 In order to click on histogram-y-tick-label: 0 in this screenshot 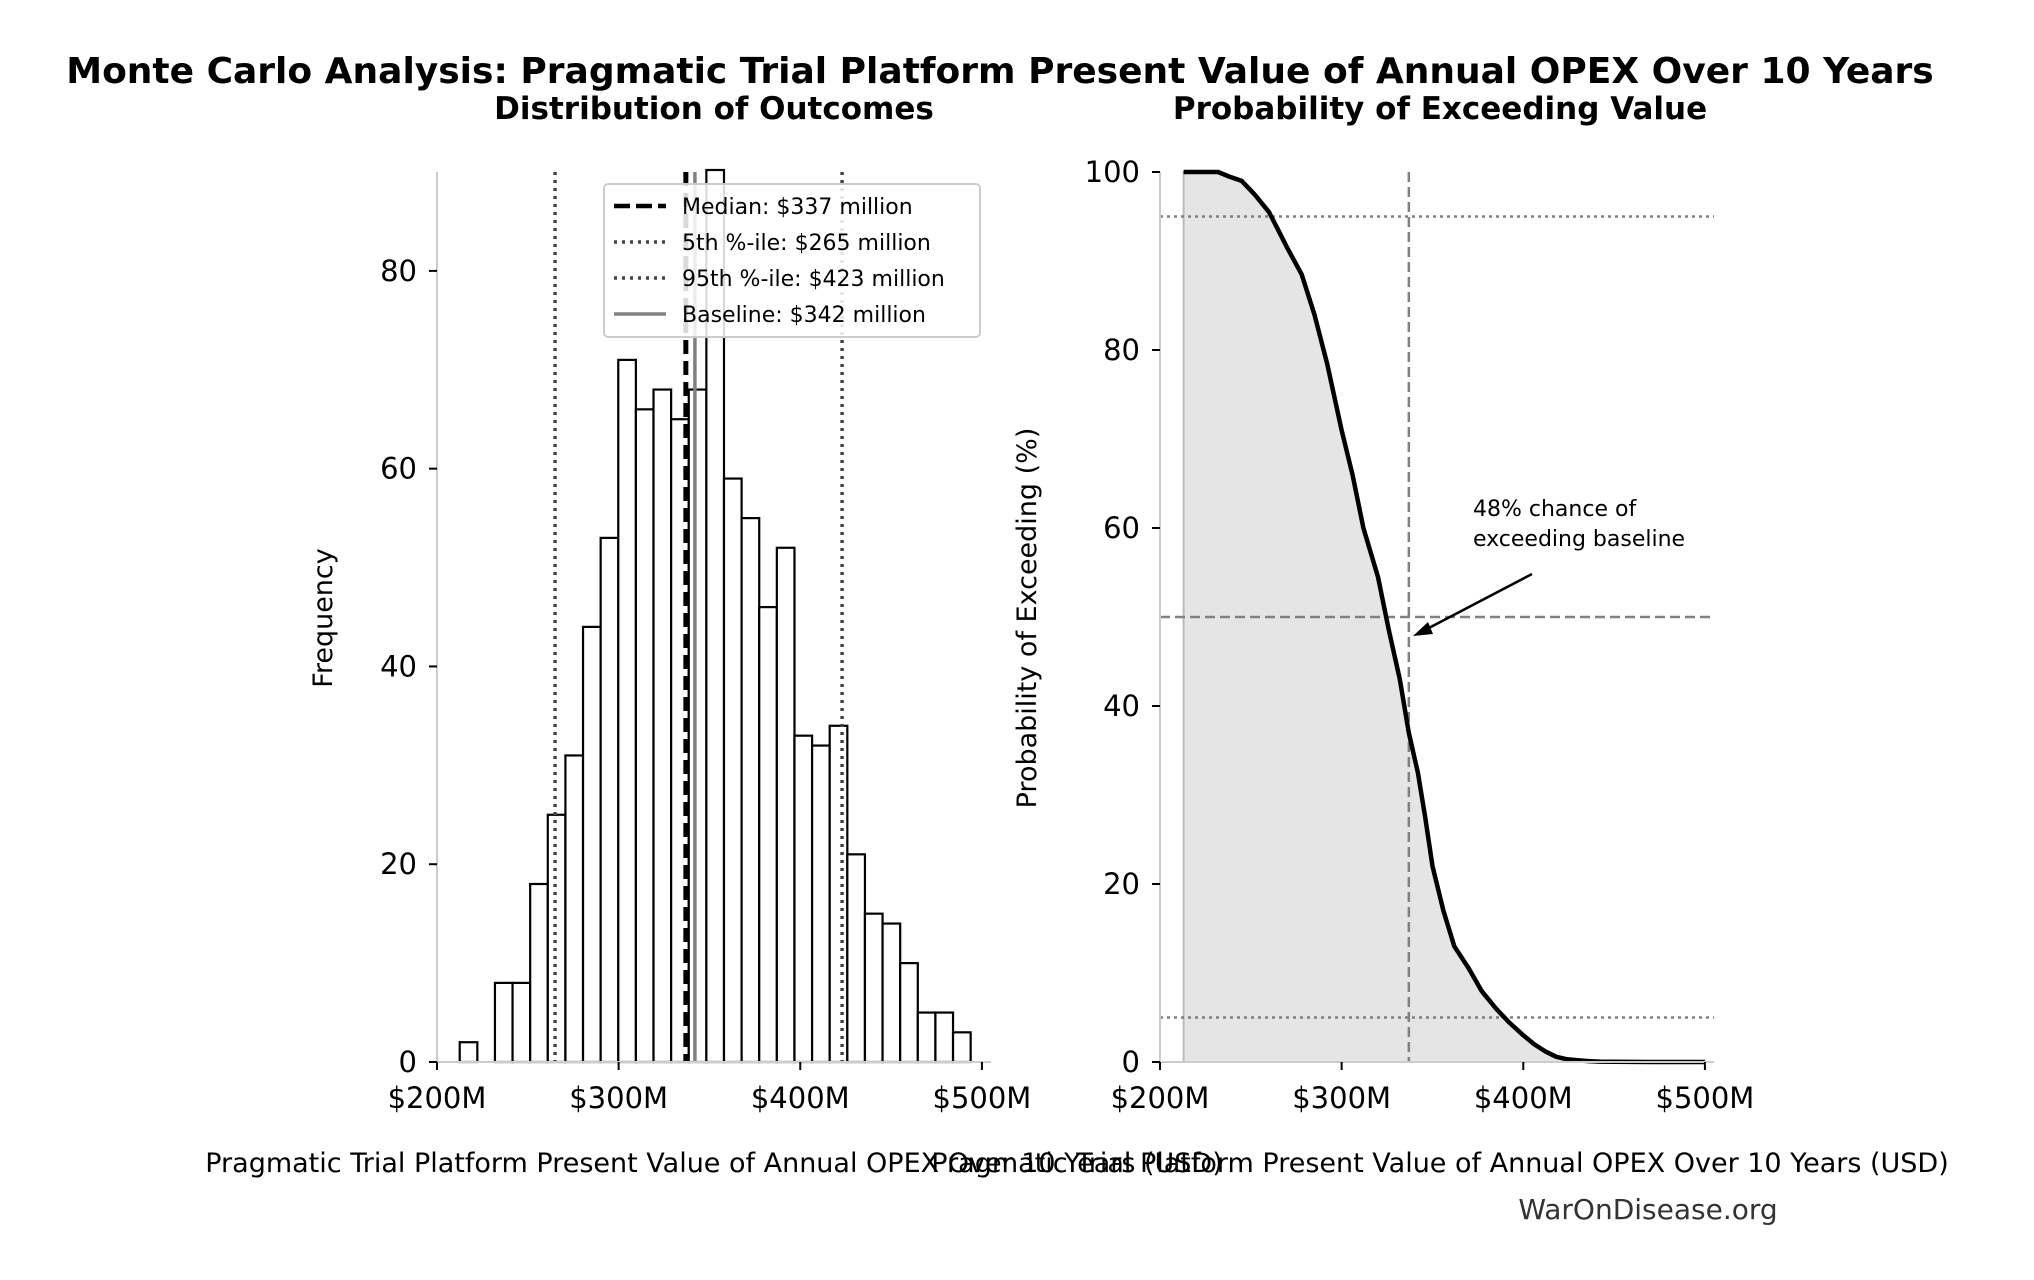, I will do `click(408, 1062)`.